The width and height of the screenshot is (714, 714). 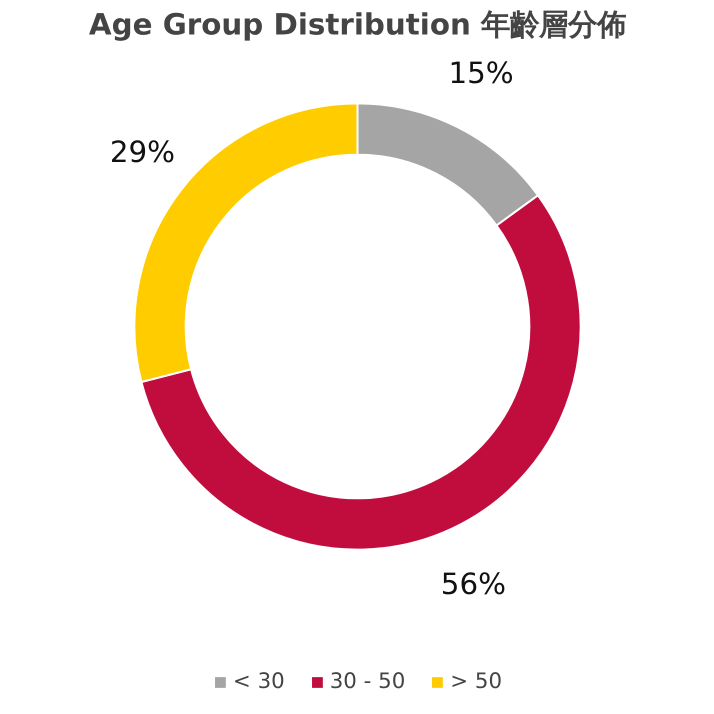 What do you see at coordinates (357, 25) in the screenshot?
I see `chart-title: Age Group Distribution 年齡層分佈` at bounding box center [357, 25].